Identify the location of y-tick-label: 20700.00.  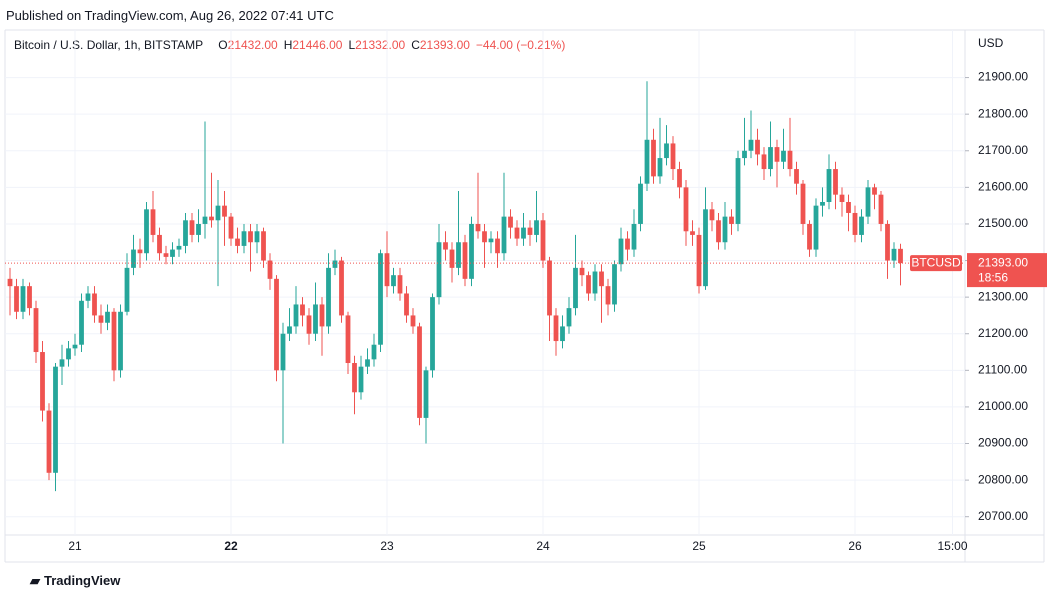
(1003, 516).